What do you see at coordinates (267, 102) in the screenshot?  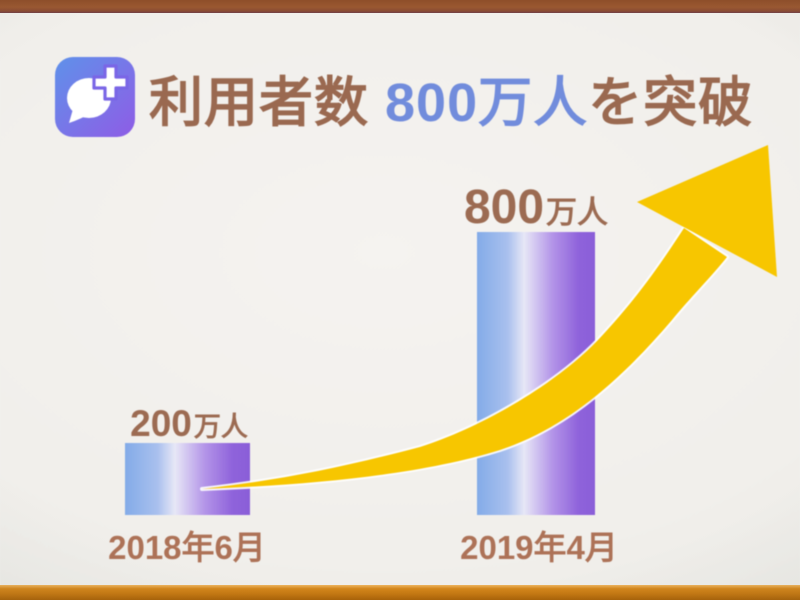 I see `title-prefix: 利用者数` at bounding box center [267, 102].